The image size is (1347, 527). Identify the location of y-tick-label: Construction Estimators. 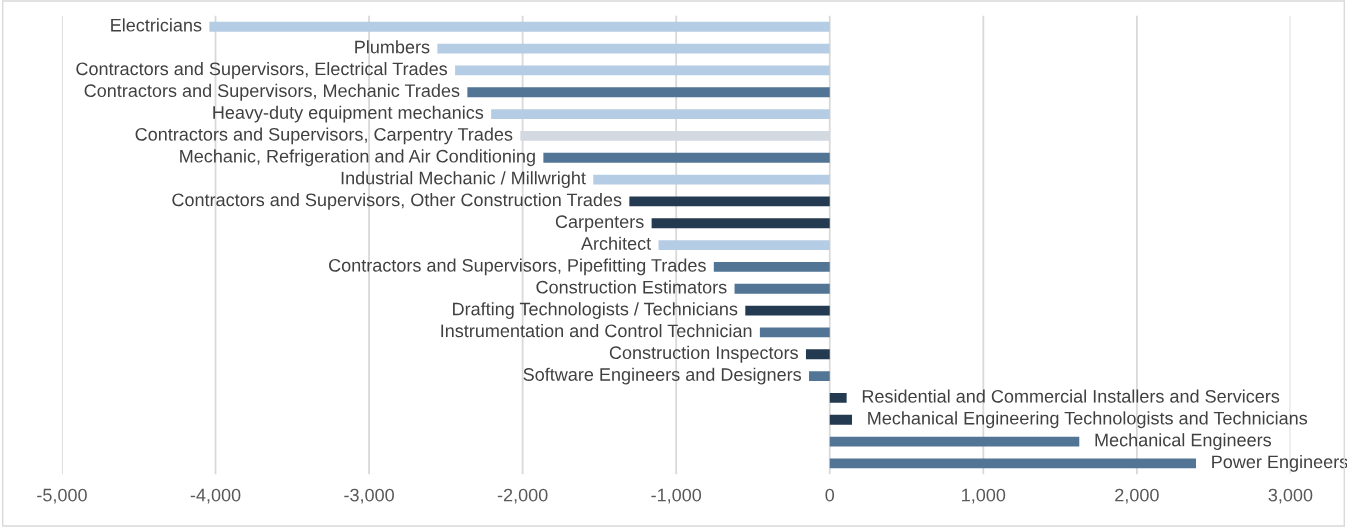
(631, 287).